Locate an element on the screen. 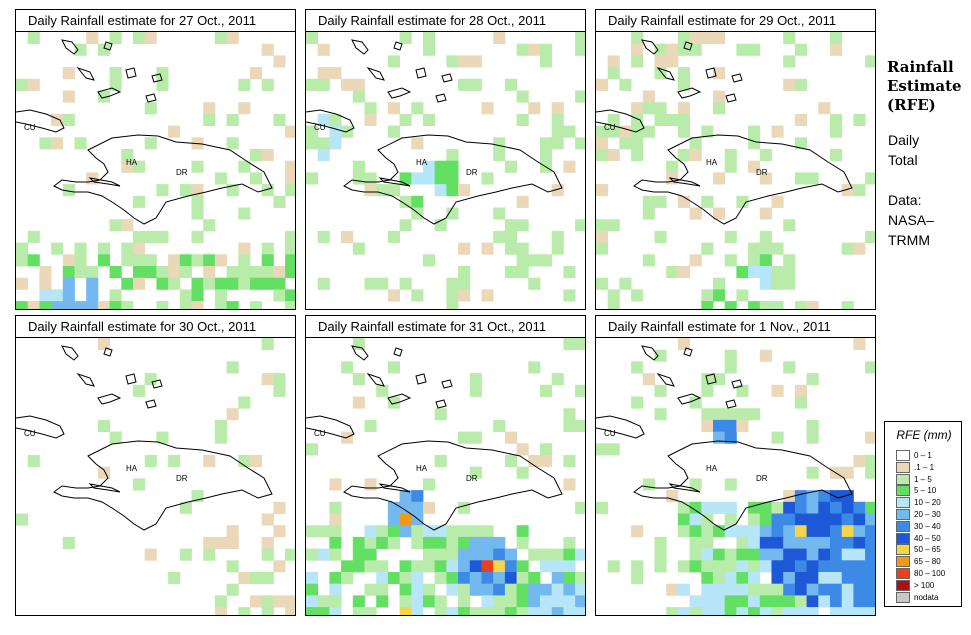 This screenshot has width=971, height=635. country-label: HA is located at coordinates (422, 162).